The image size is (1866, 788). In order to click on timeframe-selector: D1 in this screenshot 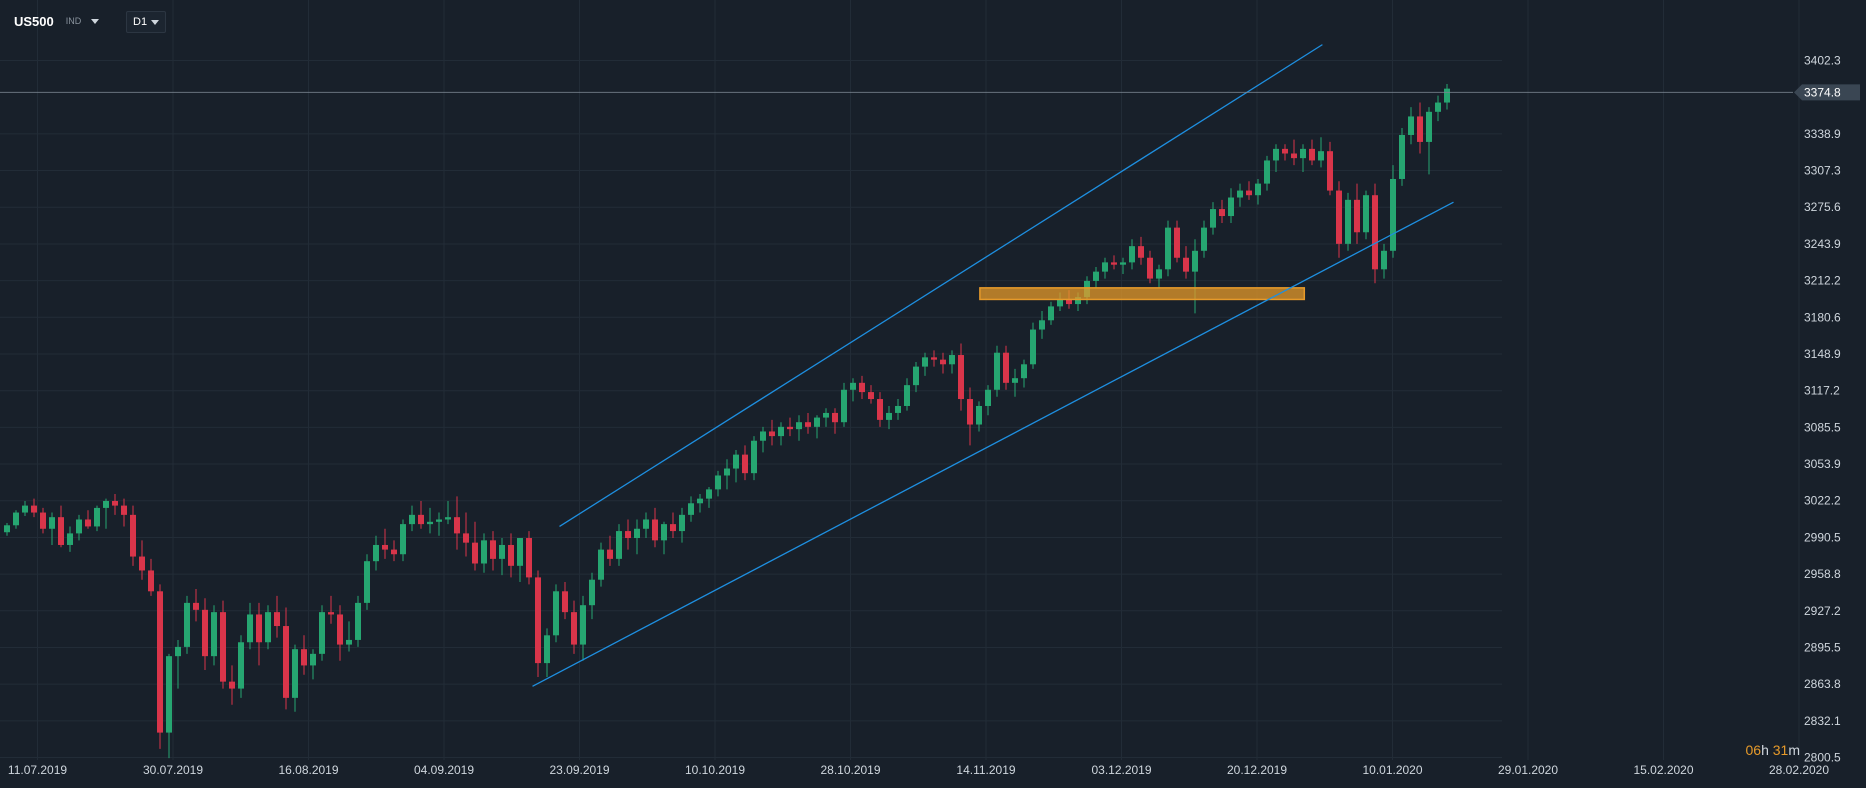, I will do `click(146, 22)`.